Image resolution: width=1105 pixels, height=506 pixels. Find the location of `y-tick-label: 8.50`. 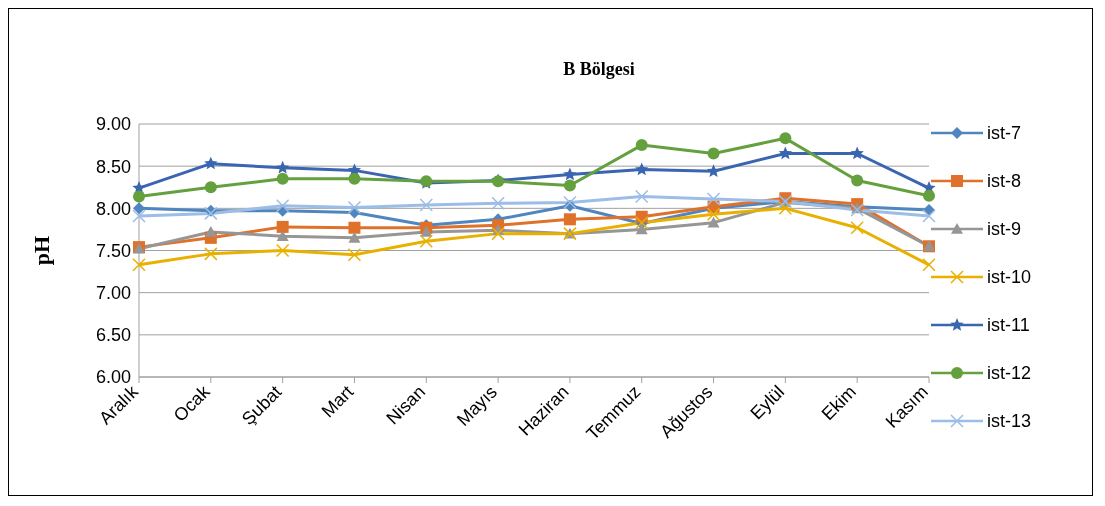

y-tick-label: 8.50 is located at coordinates (113, 166).